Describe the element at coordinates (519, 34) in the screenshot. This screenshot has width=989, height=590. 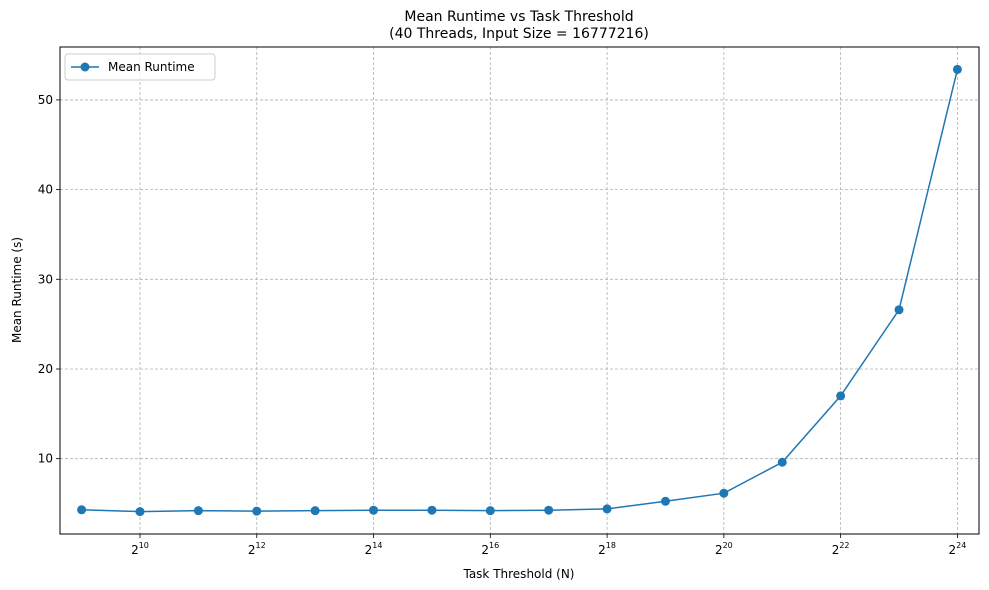
I see `chart-subtitle: (40 Threads, Input Size = 16777216)` at that location.